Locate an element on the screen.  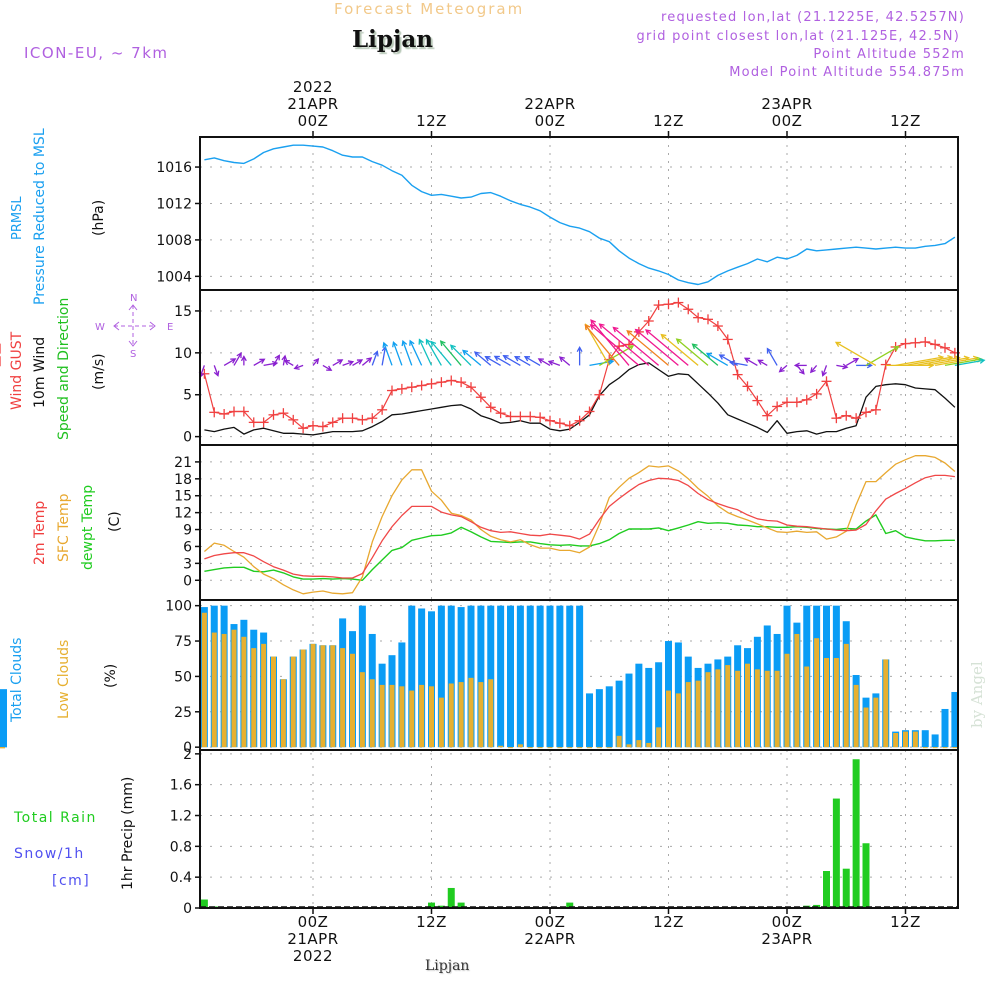
y-tick-label: 1012 is located at coordinates (174, 204).